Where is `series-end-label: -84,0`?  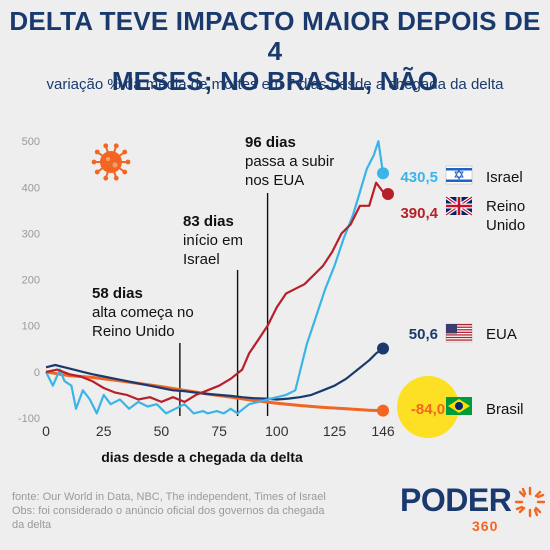 series-end-label: -84,0 is located at coordinates (428, 409).